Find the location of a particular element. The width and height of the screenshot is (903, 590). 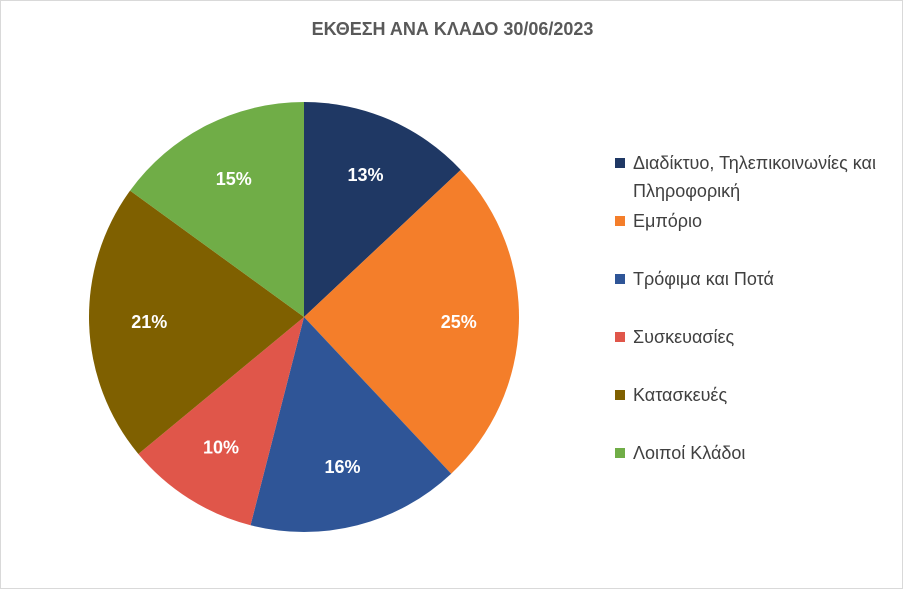

legend-label-4: Κατασκευές is located at coordinates (680, 395).